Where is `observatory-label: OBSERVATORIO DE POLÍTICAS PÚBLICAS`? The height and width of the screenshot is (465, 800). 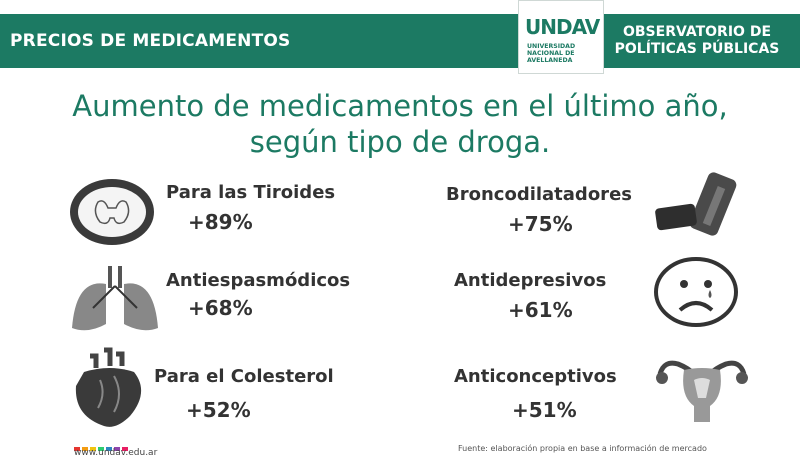
observatory-label: OBSERVATORIO DE POLÍTICAS PÚBLICAS is located at coordinates (697, 41).